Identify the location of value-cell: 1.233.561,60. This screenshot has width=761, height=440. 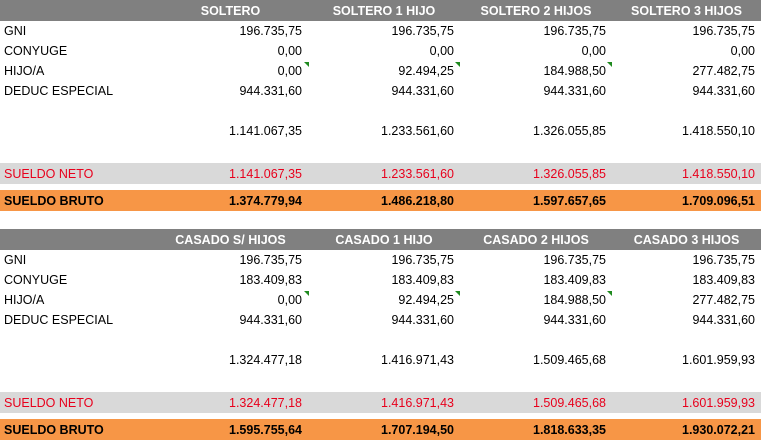
(417, 173).